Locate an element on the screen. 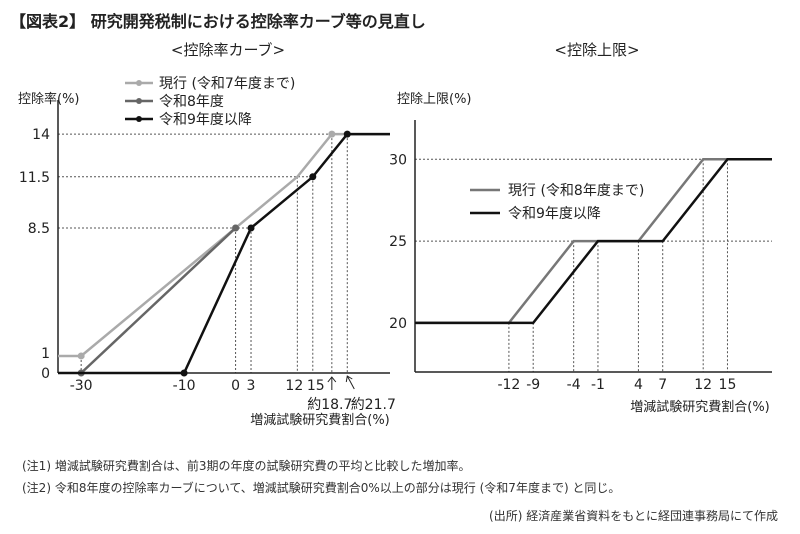  x-tick-label: -4 is located at coordinates (574, 385).